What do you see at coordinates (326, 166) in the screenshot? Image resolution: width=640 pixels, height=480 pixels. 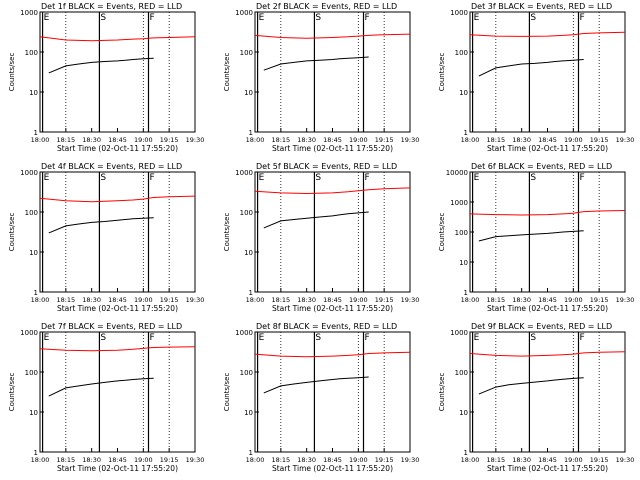 I see `chart-title: Det 5f BLACK = Events, RED = LLD` at bounding box center [326, 166].